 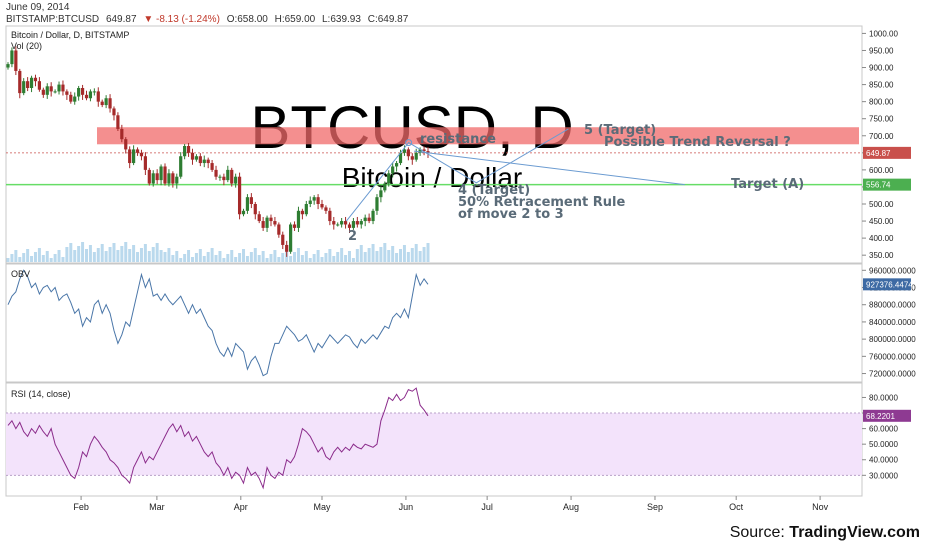 I want to click on source-brand: TradingView.com, so click(x=854, y=532).